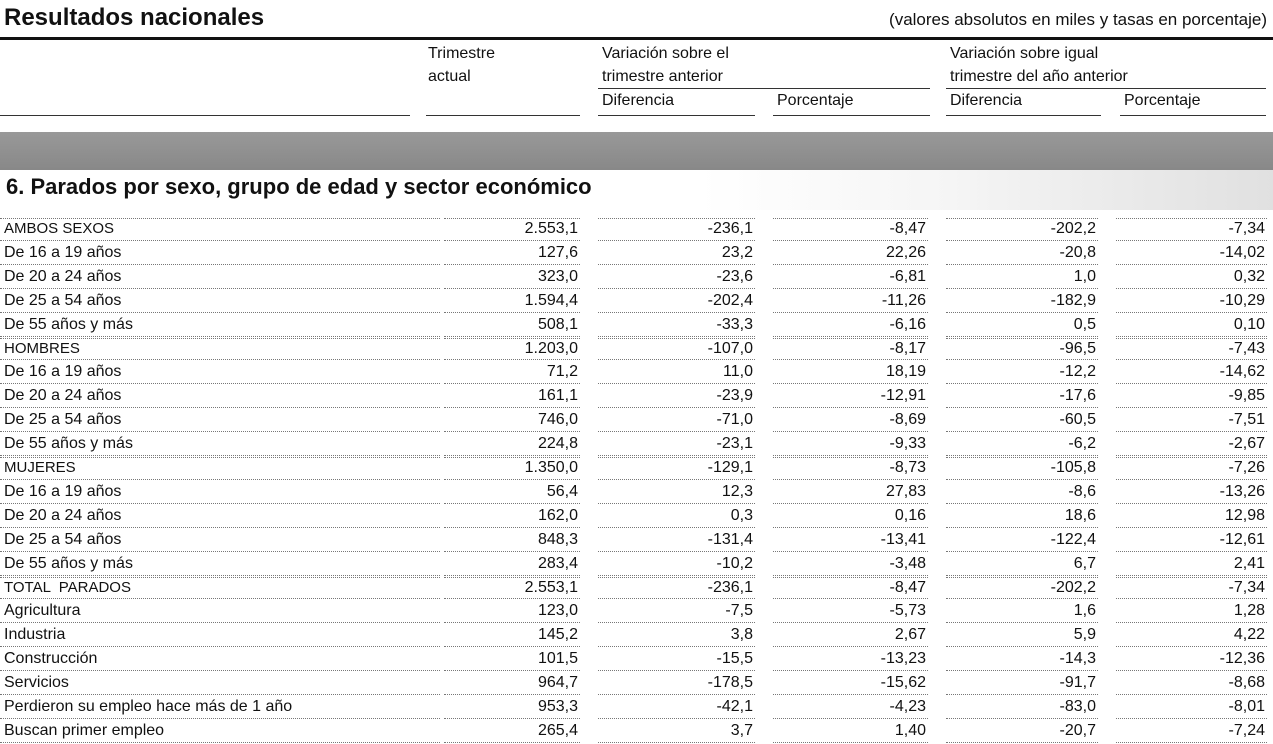 The image size is (1273, 744). Describe the element at coordinates (636, 190) in the screenshot. I see `shadow` at that location.